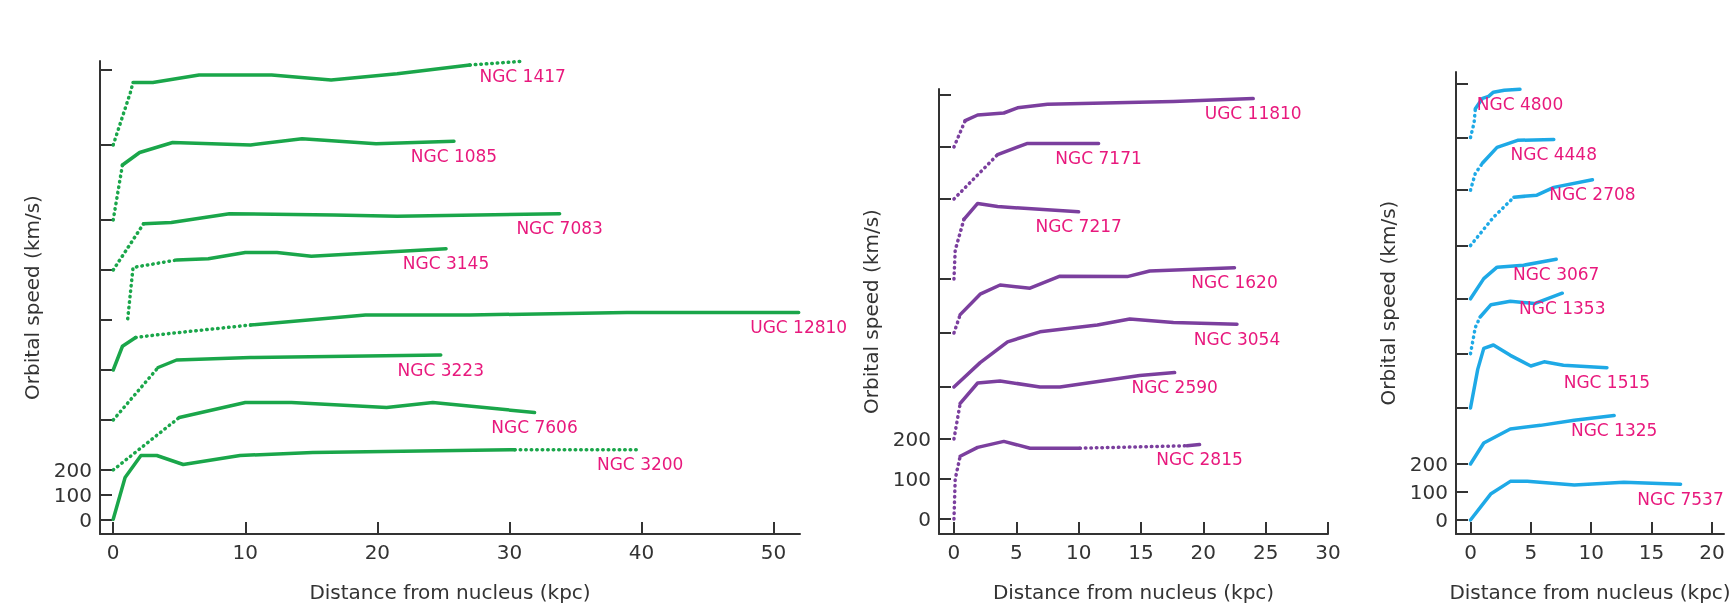 This screenshot has height=613, width=1735. I want to click on series-label: NGC 1353, so click(1562, 307).